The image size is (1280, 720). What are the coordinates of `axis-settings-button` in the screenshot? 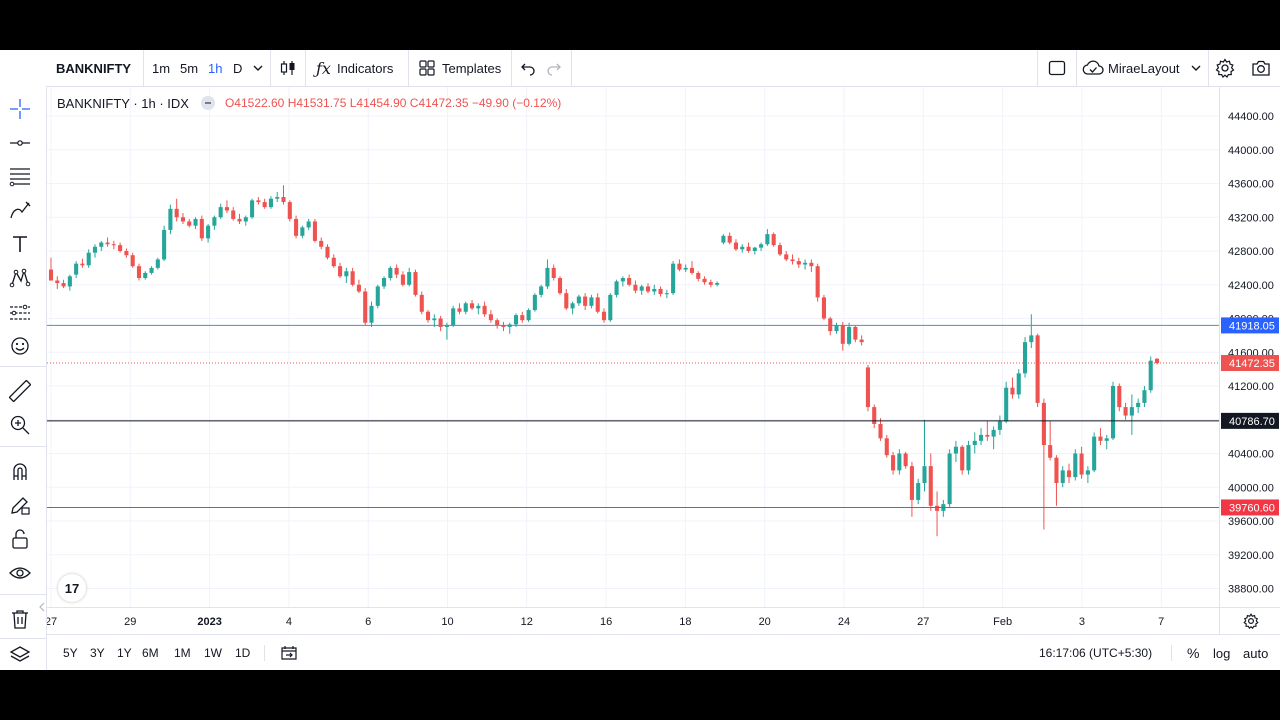 It's located at (1249, 620).